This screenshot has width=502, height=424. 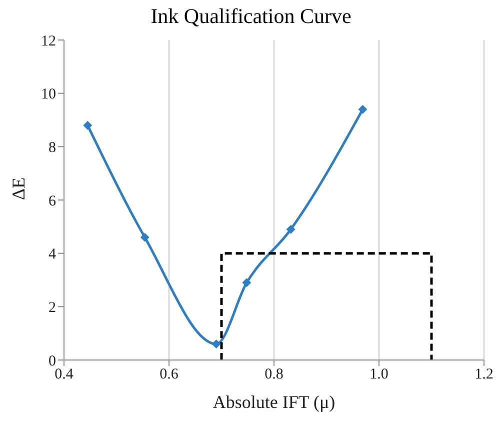 I want to click on y-tick-label: 12, so click(x=48, y=41).